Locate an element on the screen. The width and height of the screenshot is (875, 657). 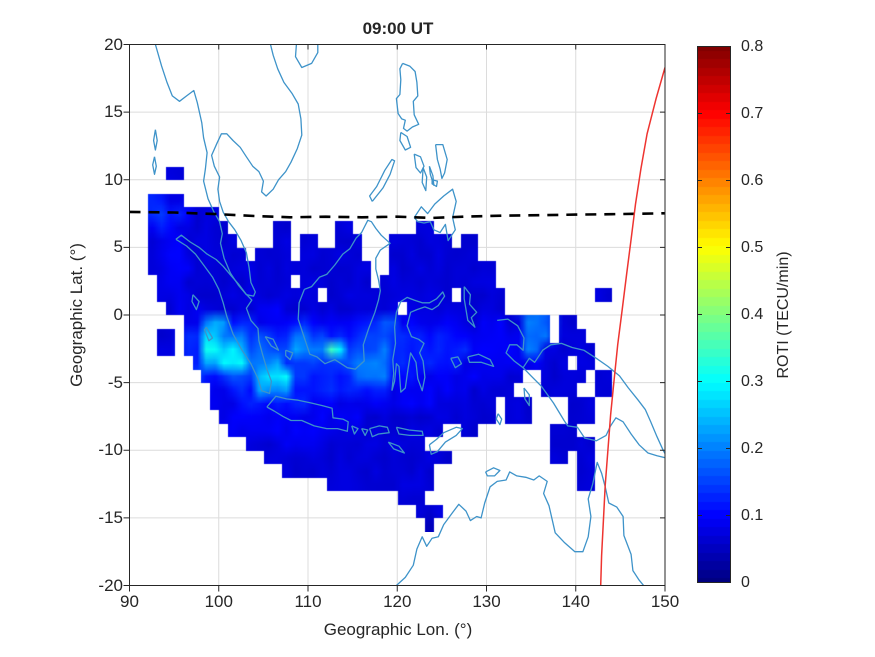
y-tick-label: 5 is located at coordinates (118, 247).